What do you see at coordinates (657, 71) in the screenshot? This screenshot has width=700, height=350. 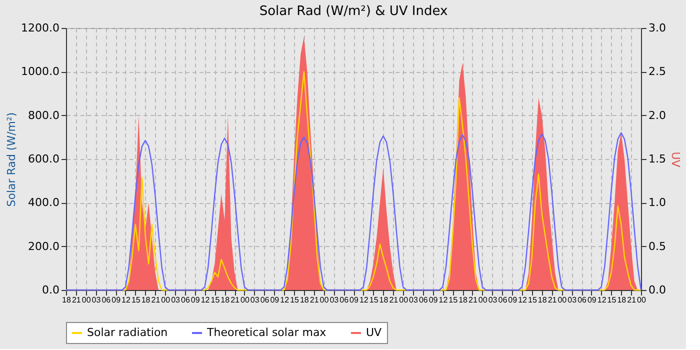 I see `y2-tick-label: 2.5` at bounding box center [657, 71].